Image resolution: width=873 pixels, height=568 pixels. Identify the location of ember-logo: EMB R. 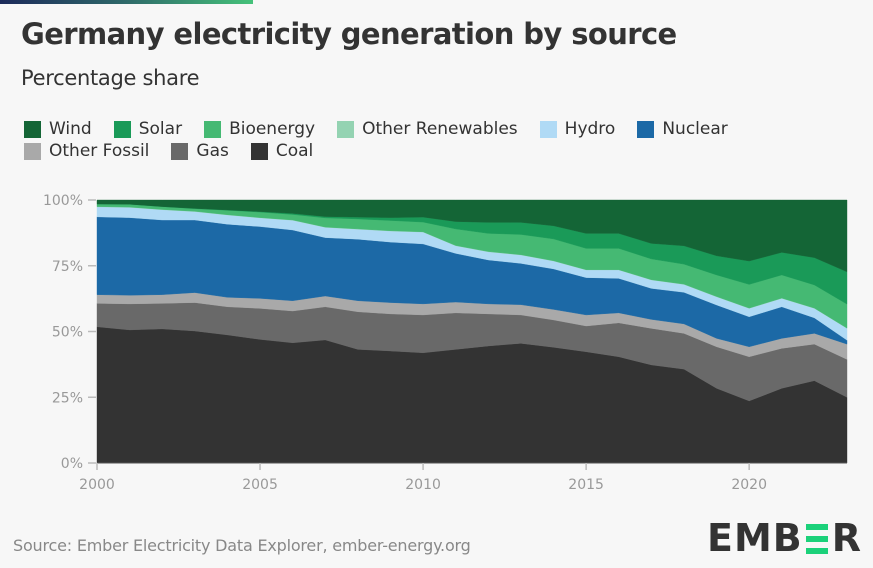
(785, 538).